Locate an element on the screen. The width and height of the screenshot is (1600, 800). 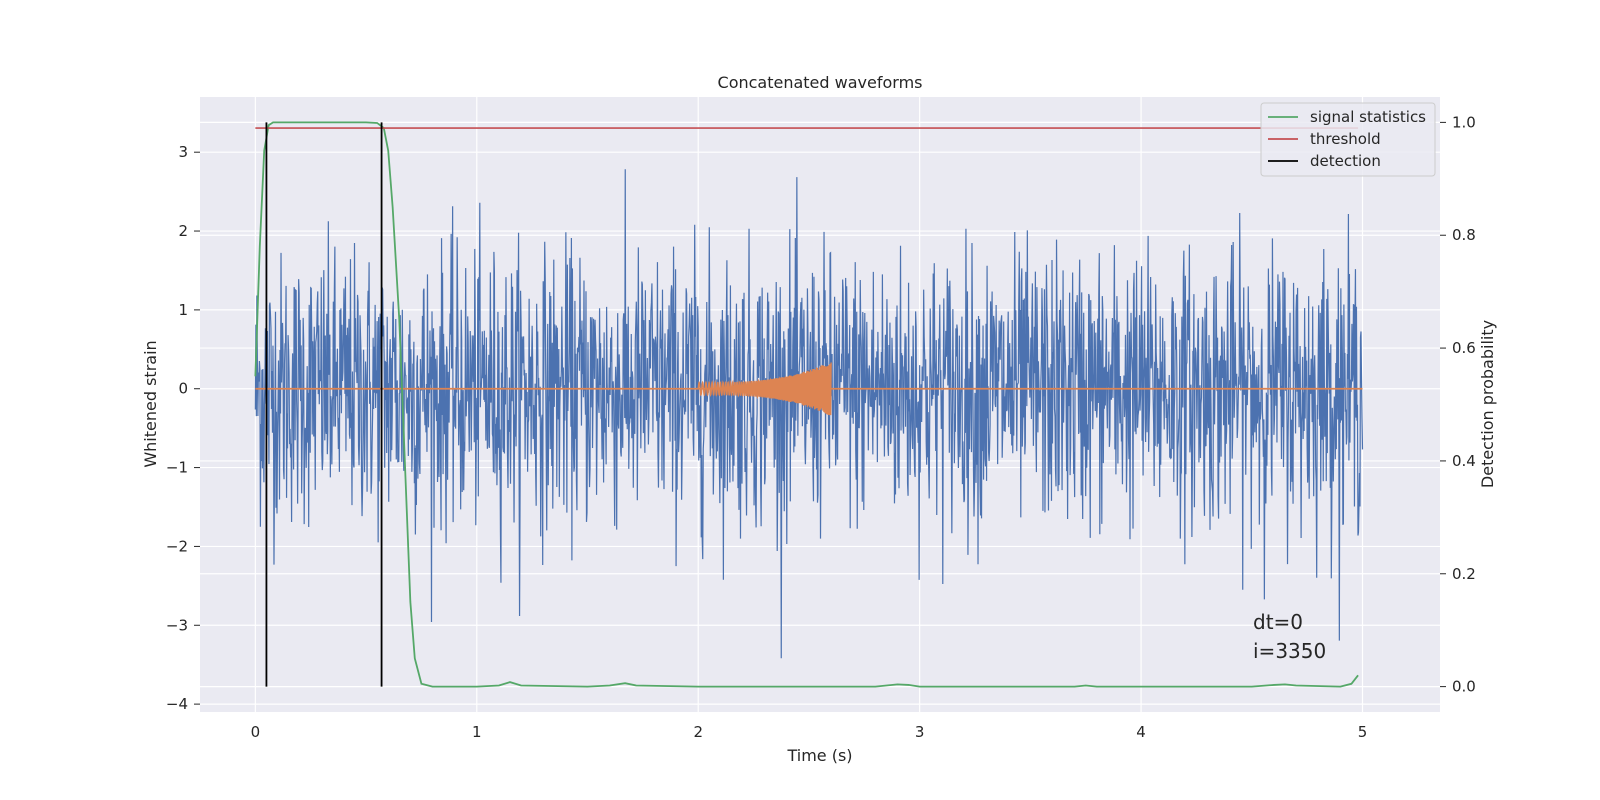
y-tick-label: −1 is located at coordinates (177, 468).